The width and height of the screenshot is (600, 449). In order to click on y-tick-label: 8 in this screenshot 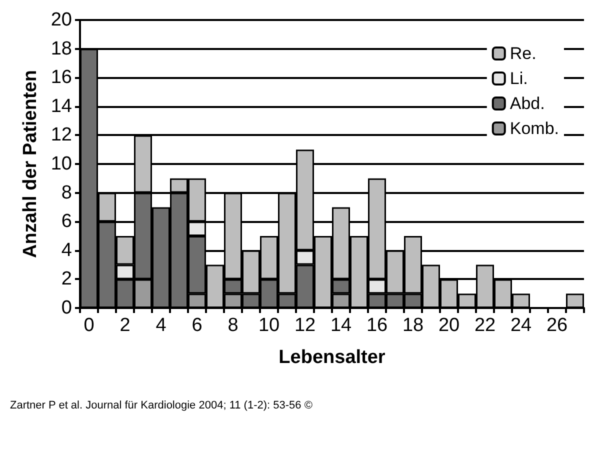, I will do `click(66, 193)`.